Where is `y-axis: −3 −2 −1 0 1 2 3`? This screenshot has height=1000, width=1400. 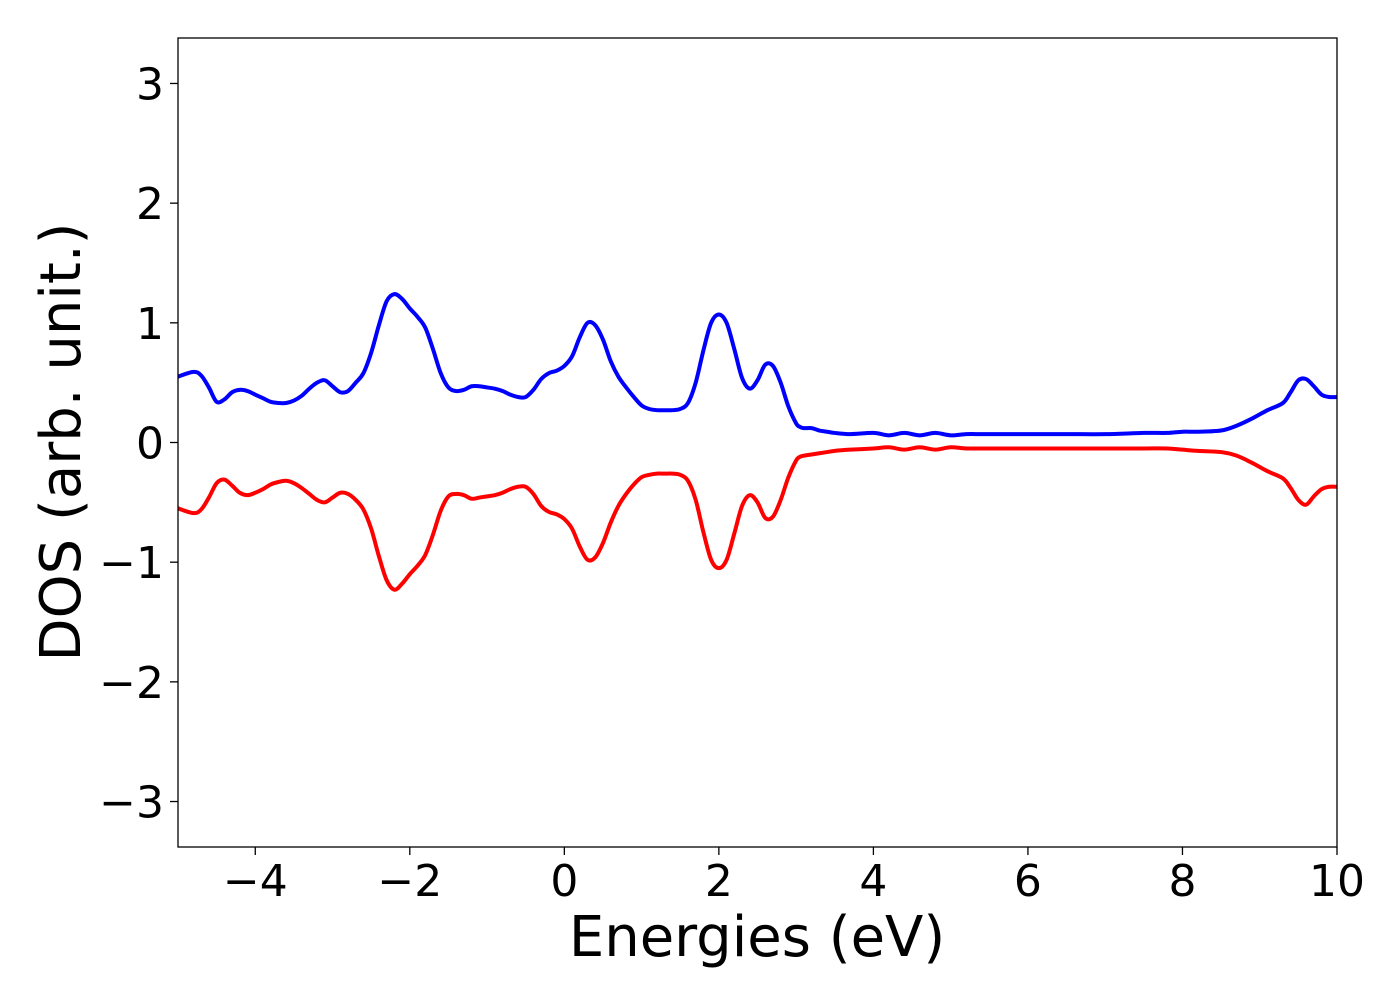 y-axis: −3 −2 −1 0 1 2 3 is located at coordinates (138, 444).